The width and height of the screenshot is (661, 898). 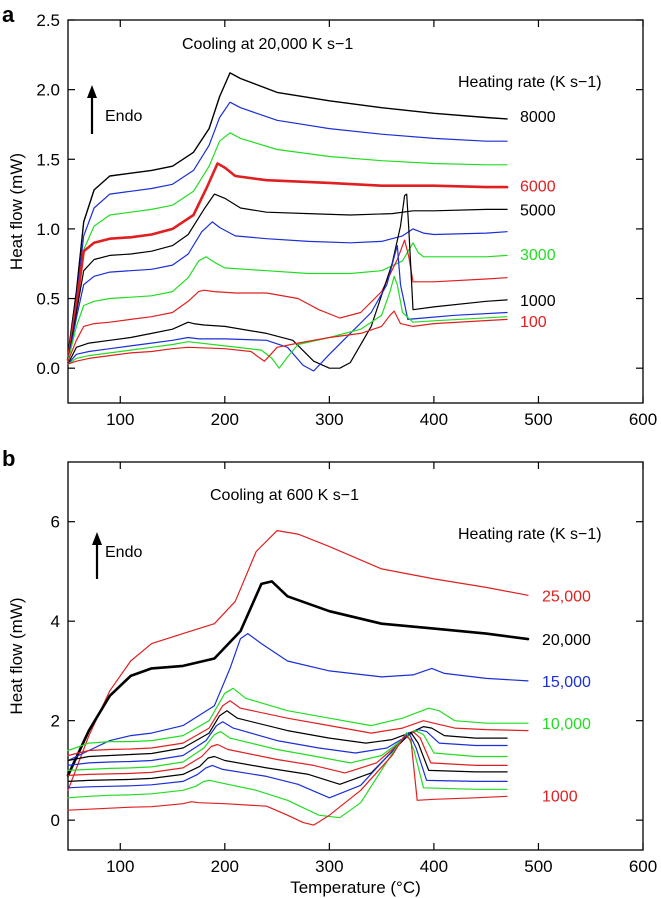 I want to click on y-tick-label: 2.0, so click(x=48, y=90).